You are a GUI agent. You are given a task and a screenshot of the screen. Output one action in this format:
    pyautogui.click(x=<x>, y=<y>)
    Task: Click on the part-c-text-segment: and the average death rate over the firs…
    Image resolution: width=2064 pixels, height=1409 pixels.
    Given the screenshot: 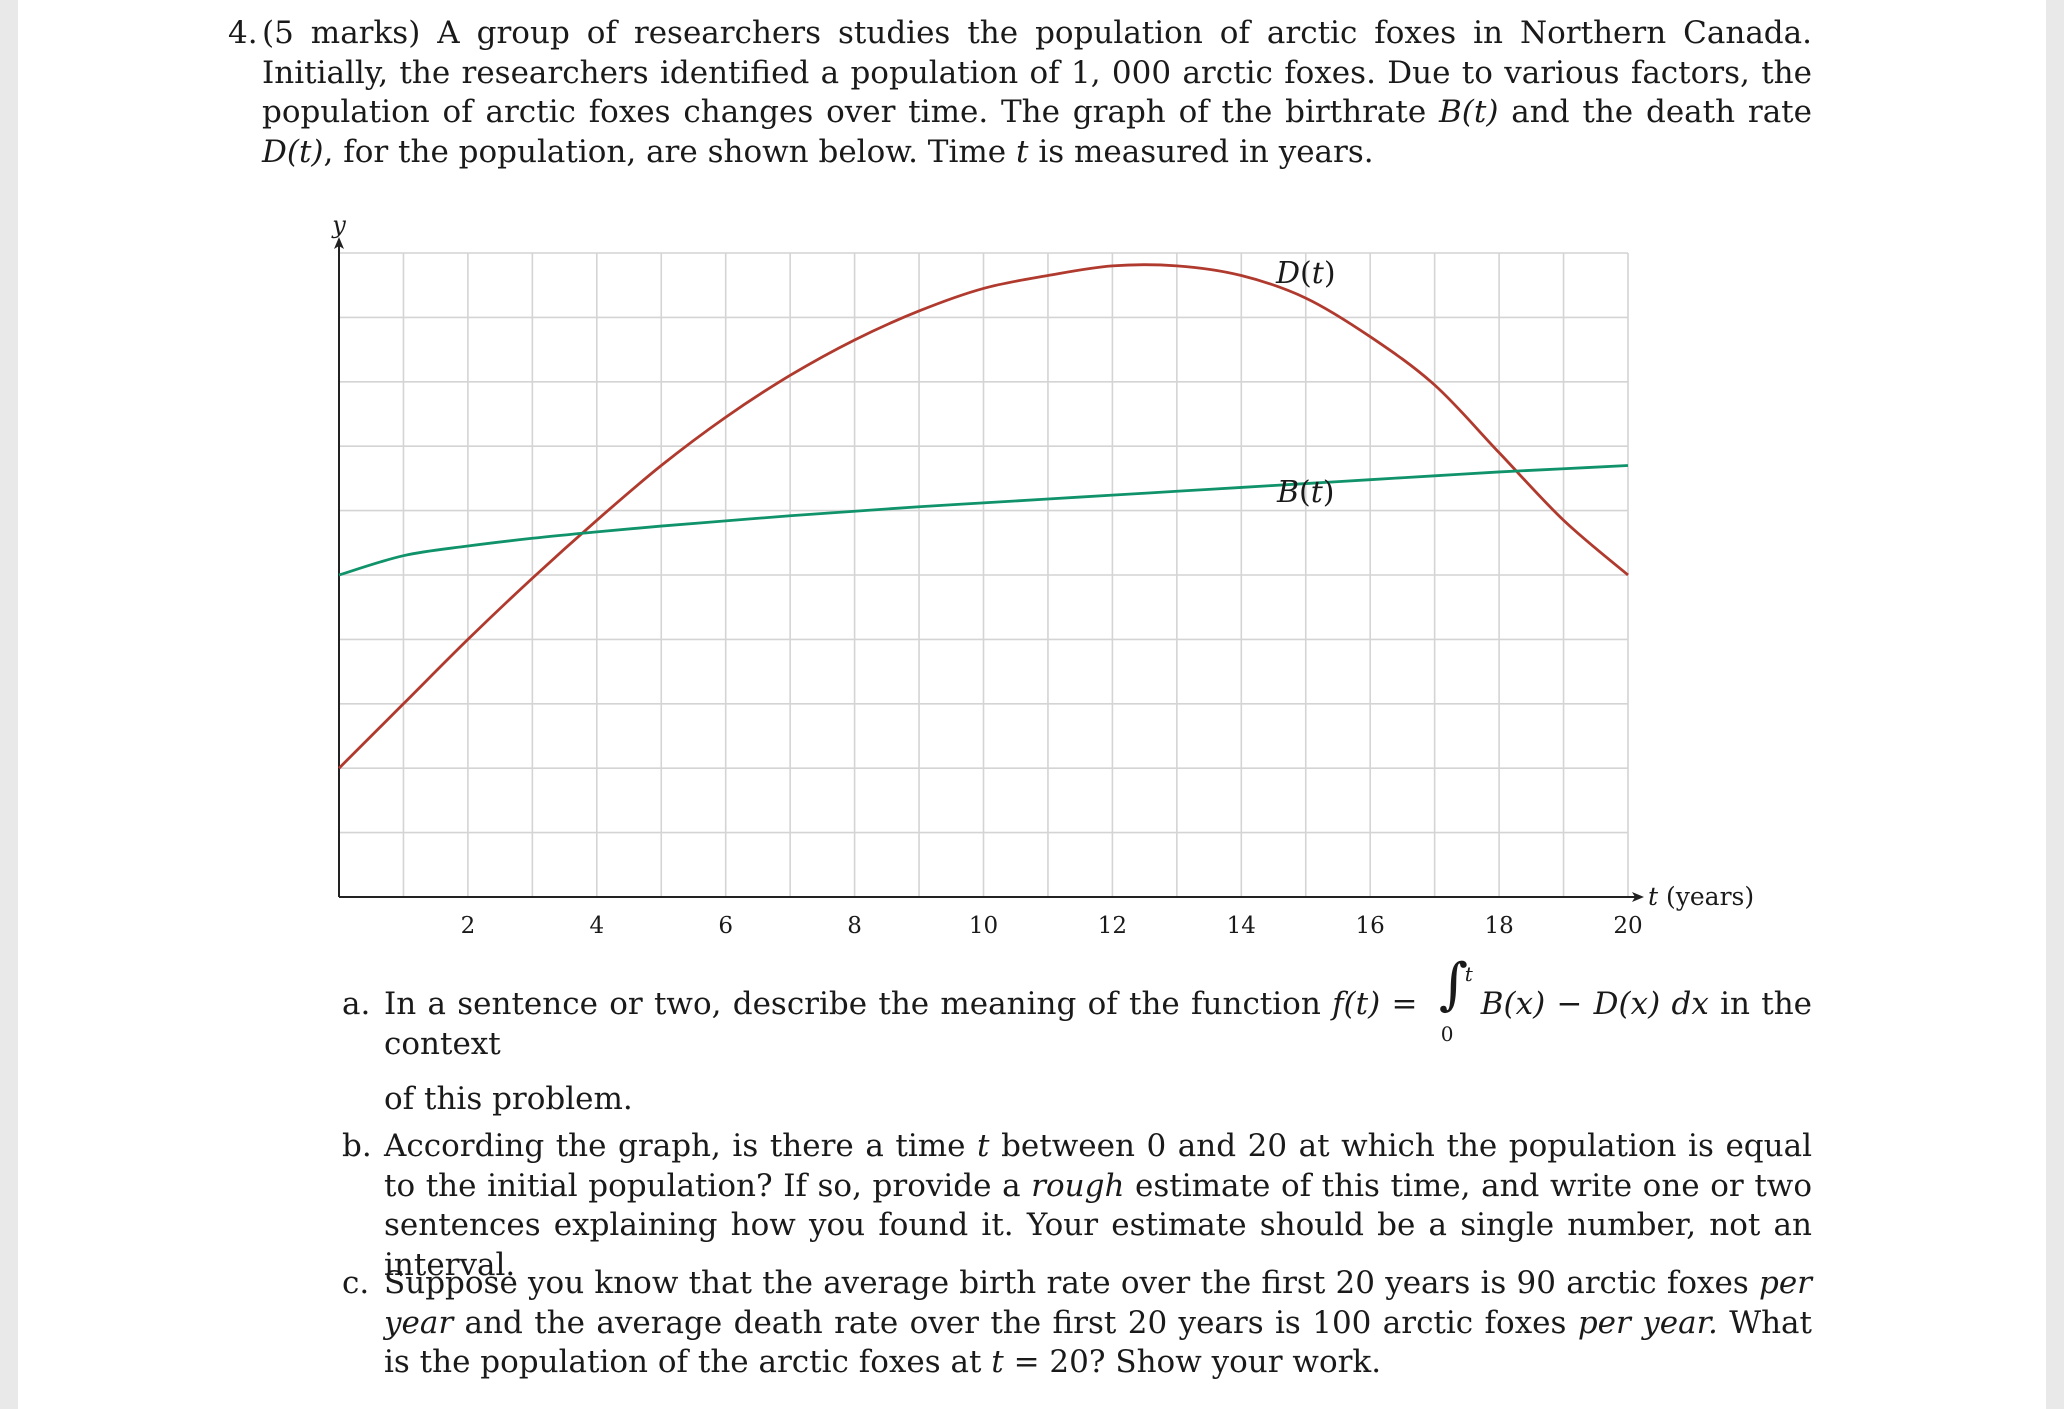 What is the action you would take?
    pyautogui.click(x=1015, y=1322)
    